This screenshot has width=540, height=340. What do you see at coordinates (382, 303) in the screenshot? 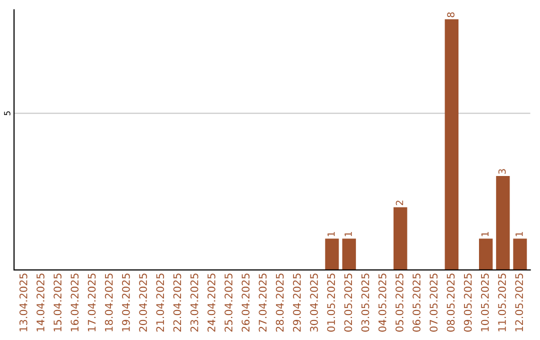
I see `x-tick-label: 04.05.2025` at bounding box center [382, 303].